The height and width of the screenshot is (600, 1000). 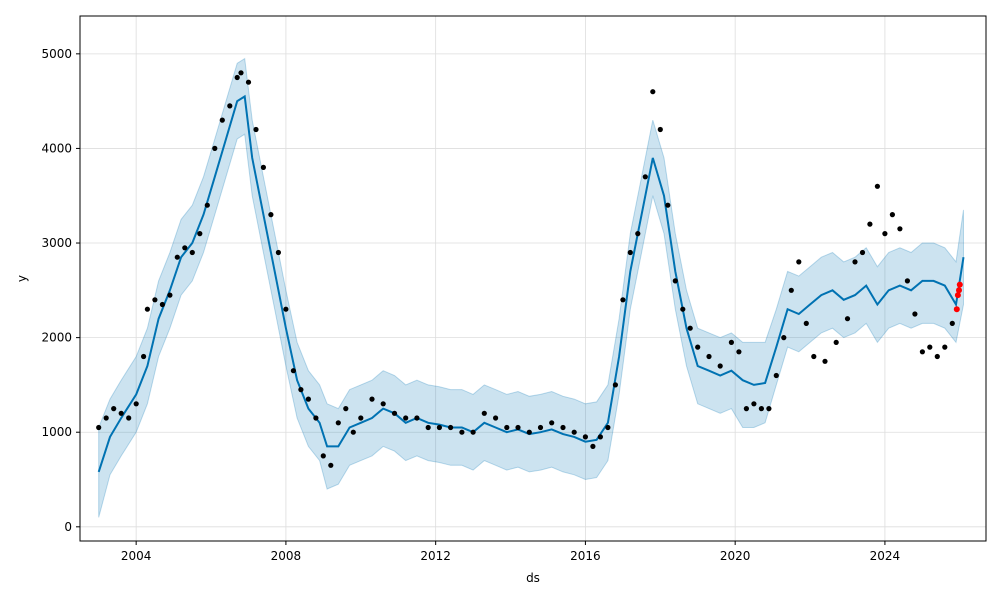 I want to click on x-tick-label: 2004, so click(x=136, y=556).